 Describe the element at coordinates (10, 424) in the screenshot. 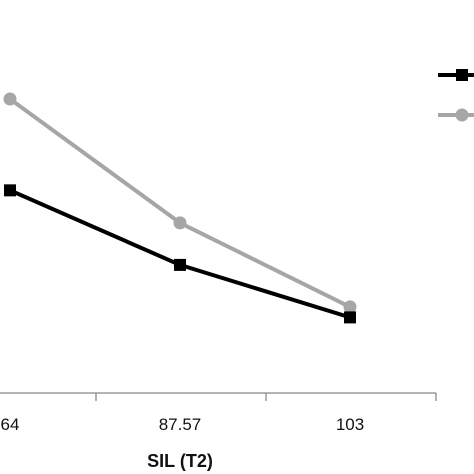

I see `x-tick-label: 64` at that location.